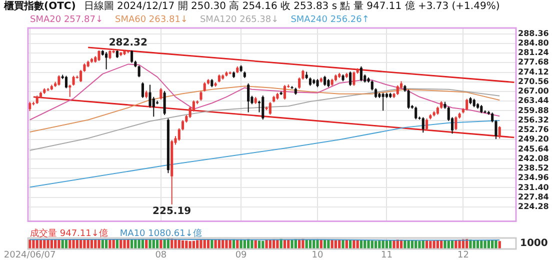 This screenshot has height=260, width=554. Describe the element at coordinates (534, 91) in the screenshot. I see `y-tick-label: 267.00` at that location.